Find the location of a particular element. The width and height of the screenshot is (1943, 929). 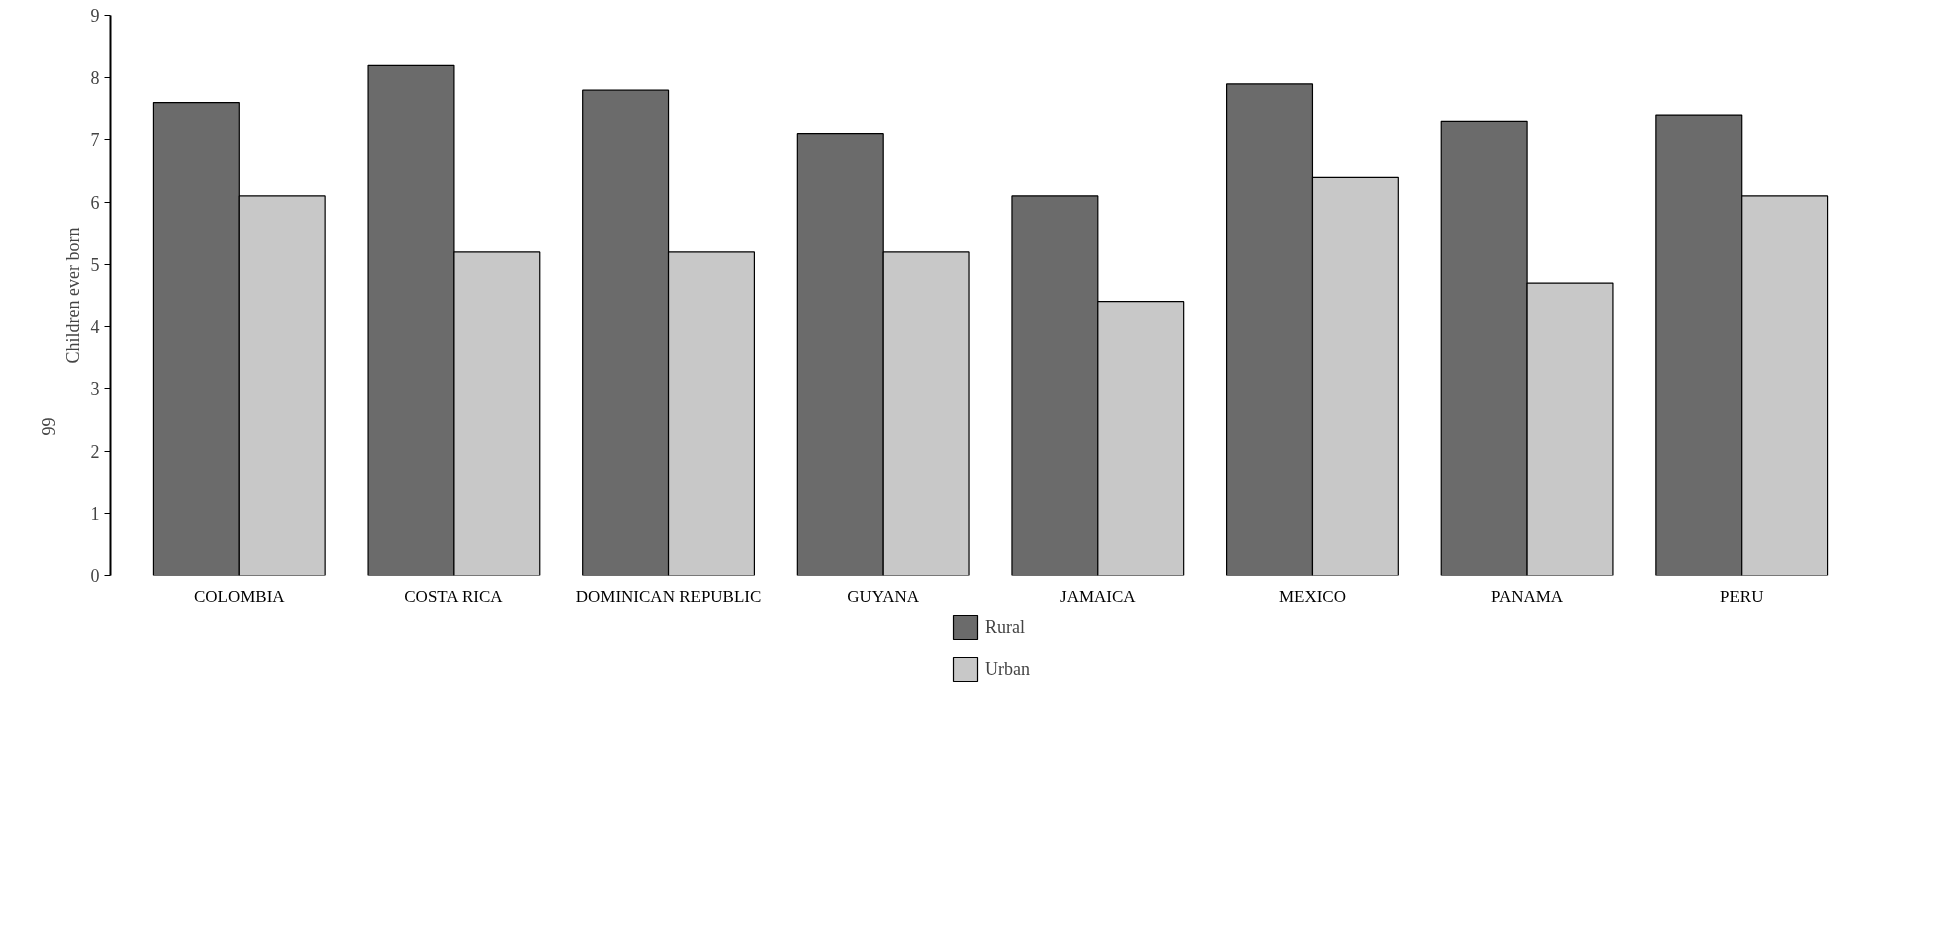

y-tick-label: 0 is located at coordinates (95, 576).